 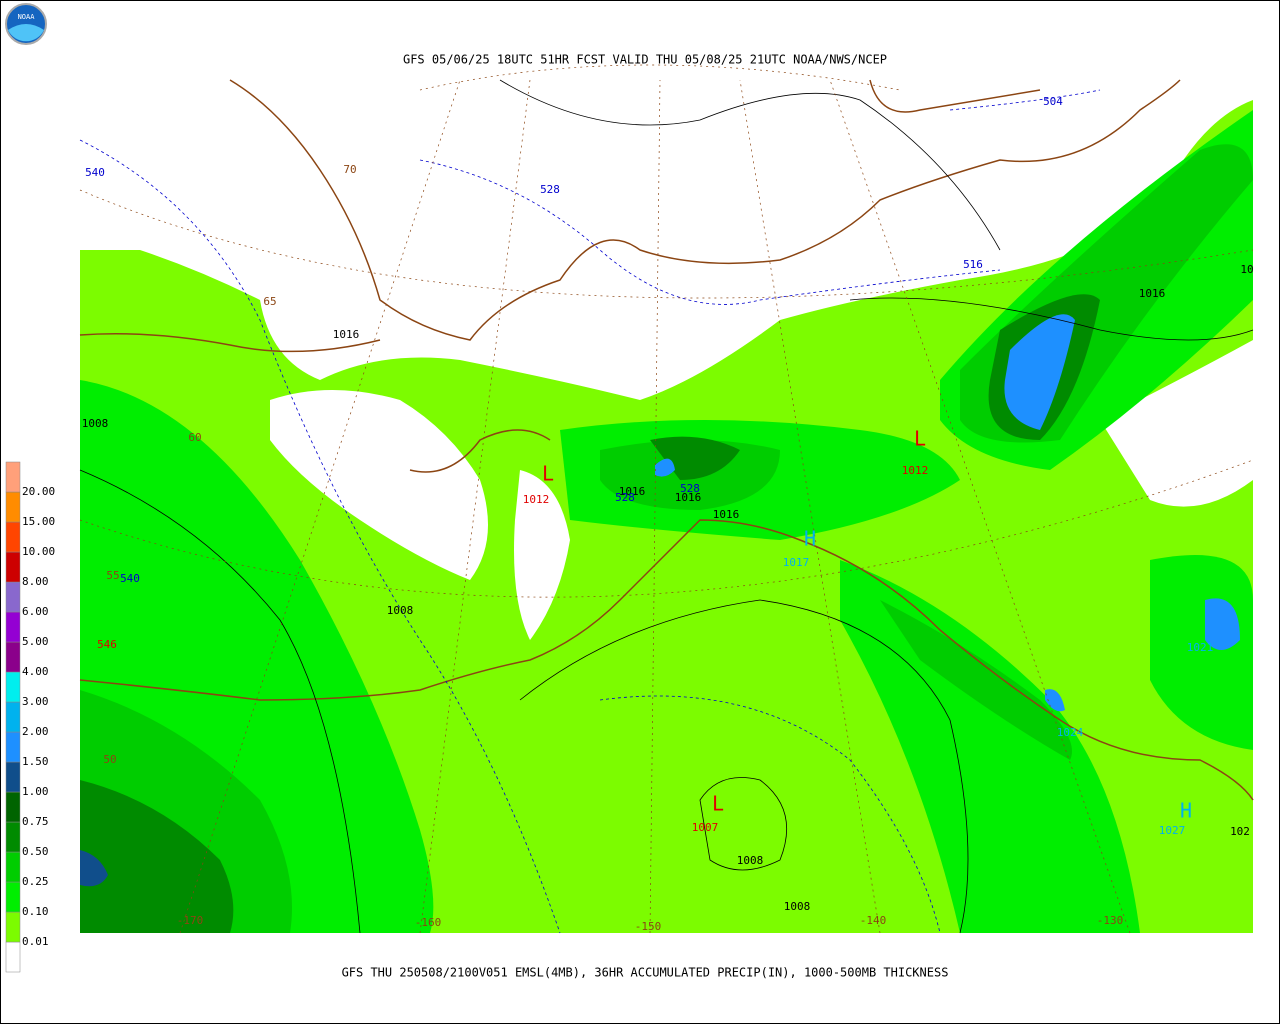 What do you see at coordinates (194, 437) in the screenshot?
I see `map-label: 60` at bounding box center [194, 437].